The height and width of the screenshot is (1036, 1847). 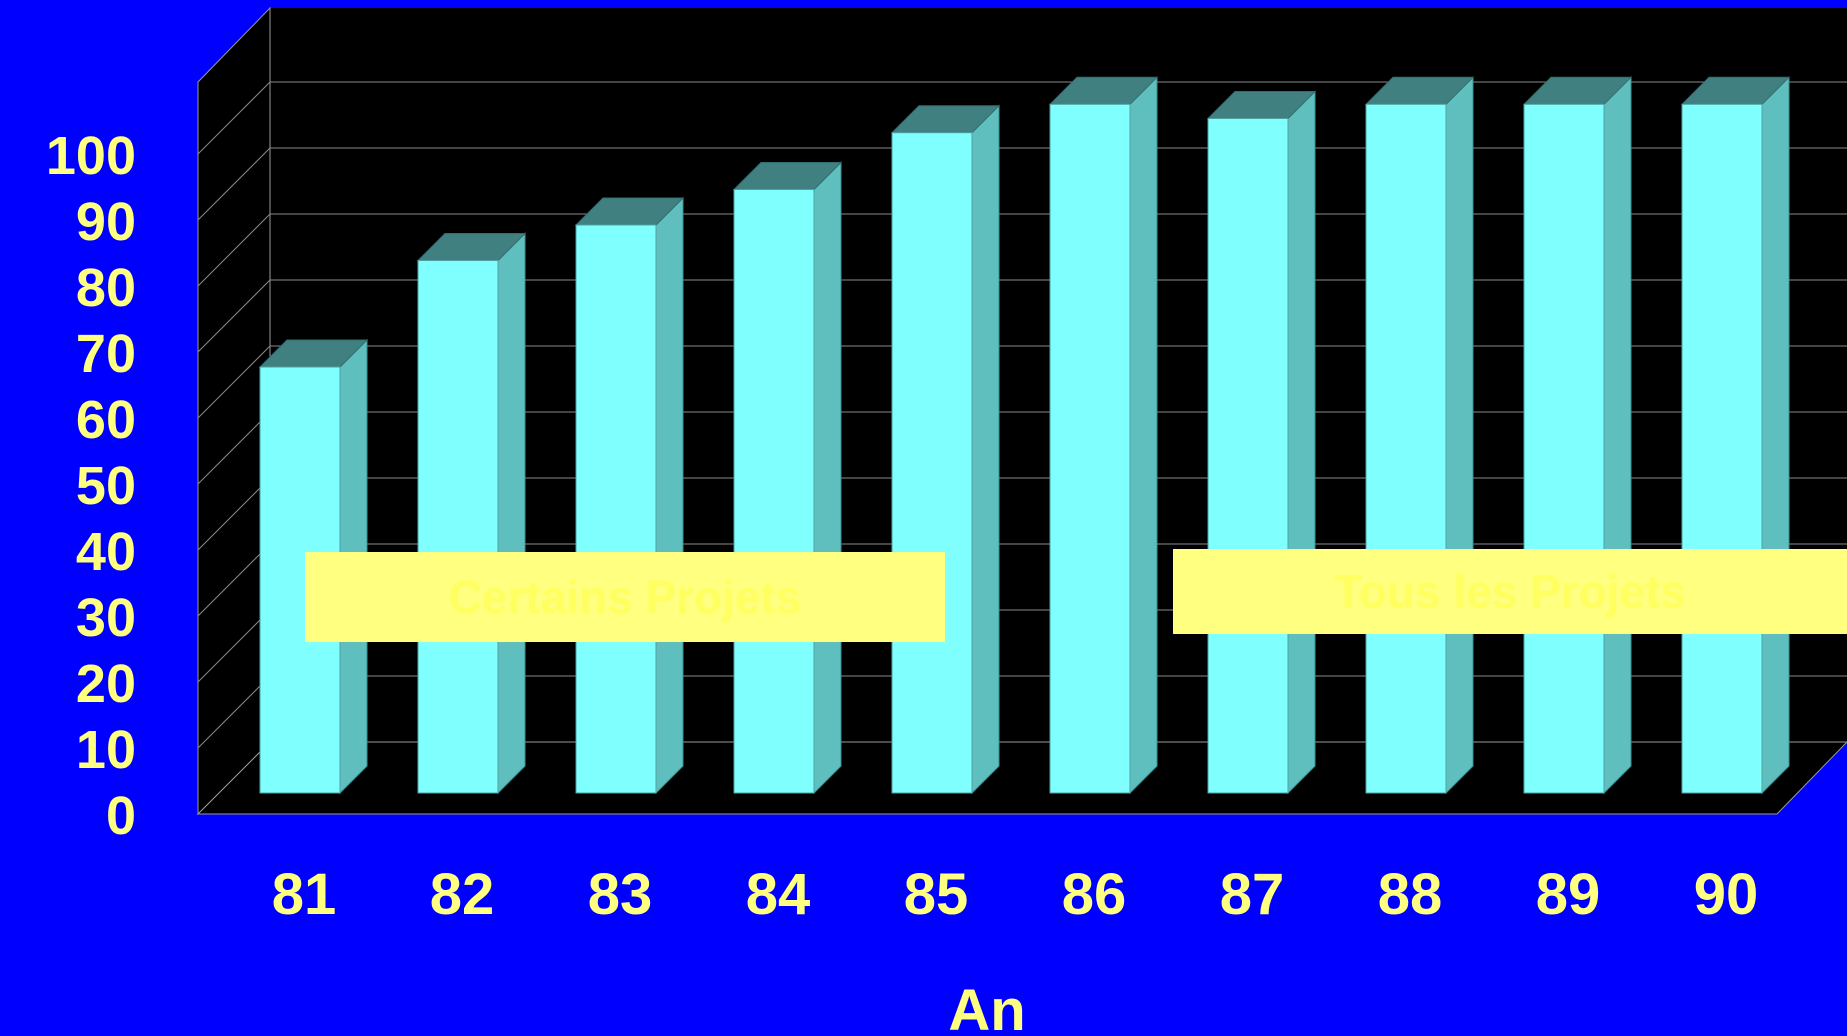 I want to click on y-tick-label: 0, so click(x=121, y=816).